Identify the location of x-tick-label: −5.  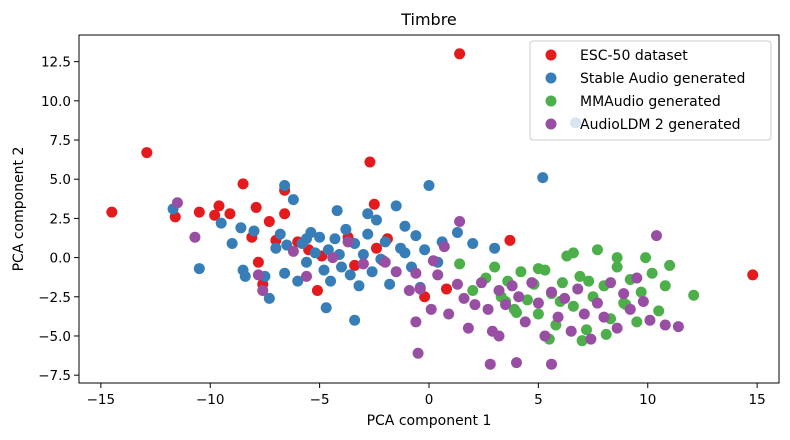
(320, 400).